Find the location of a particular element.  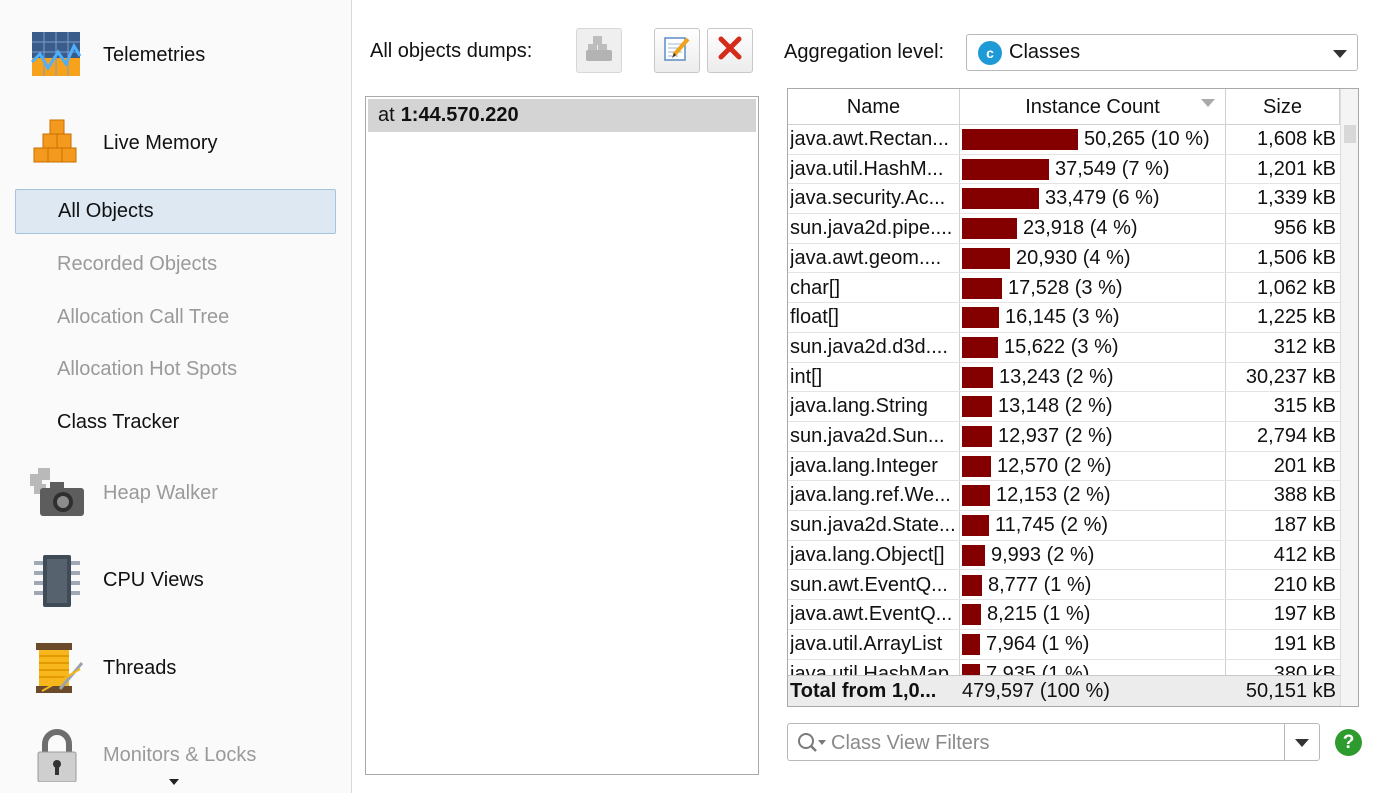

sidebar-section-label: Live Memory is located at coordinates (160, 142).